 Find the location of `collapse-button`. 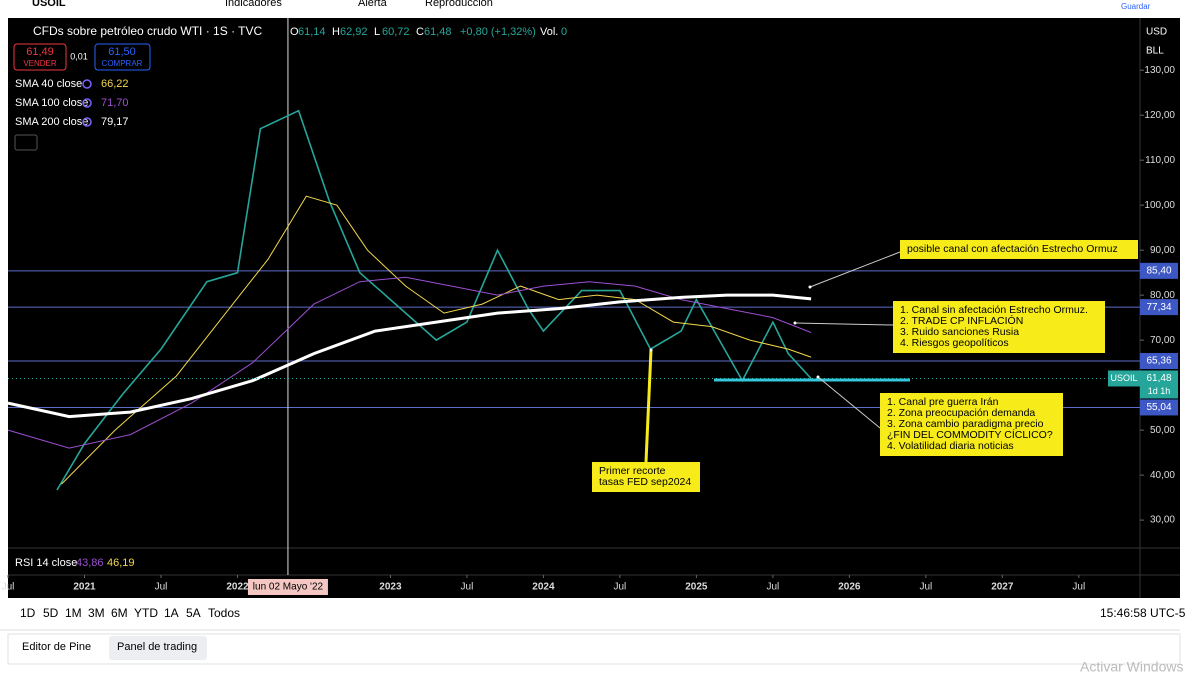

collapse-button is located at coordinates (26, 142).